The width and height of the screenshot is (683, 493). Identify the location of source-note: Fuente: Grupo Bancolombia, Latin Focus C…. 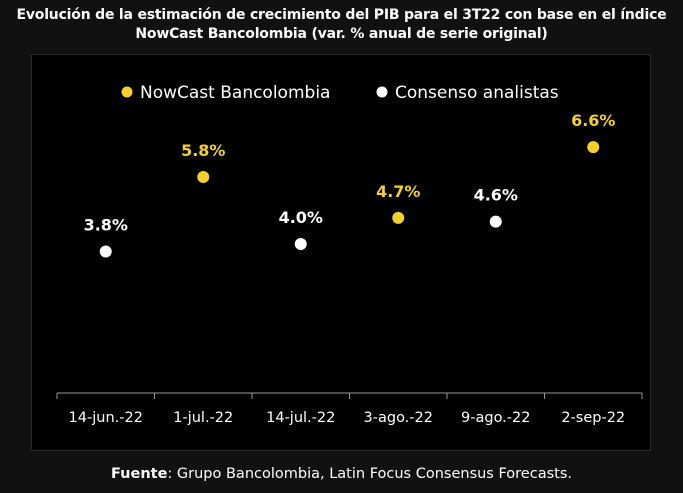
(341, 474).